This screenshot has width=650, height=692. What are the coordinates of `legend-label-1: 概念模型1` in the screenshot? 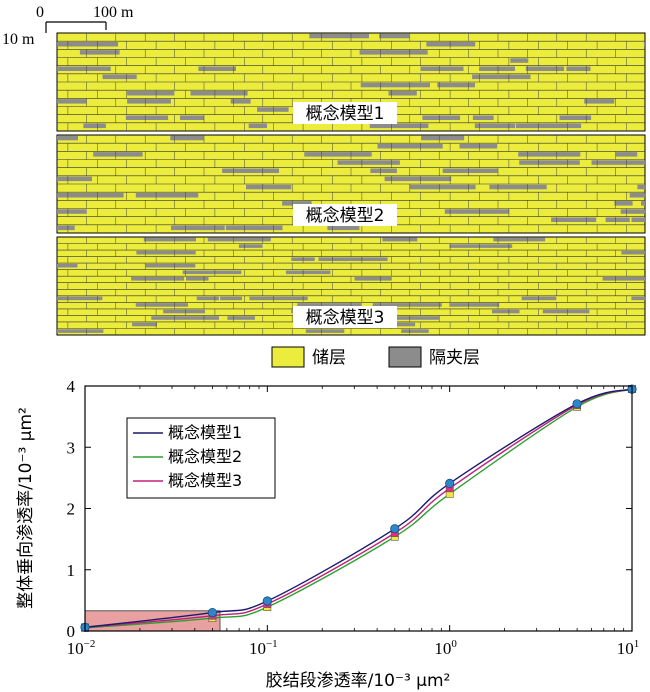 It's located at (205, 432).